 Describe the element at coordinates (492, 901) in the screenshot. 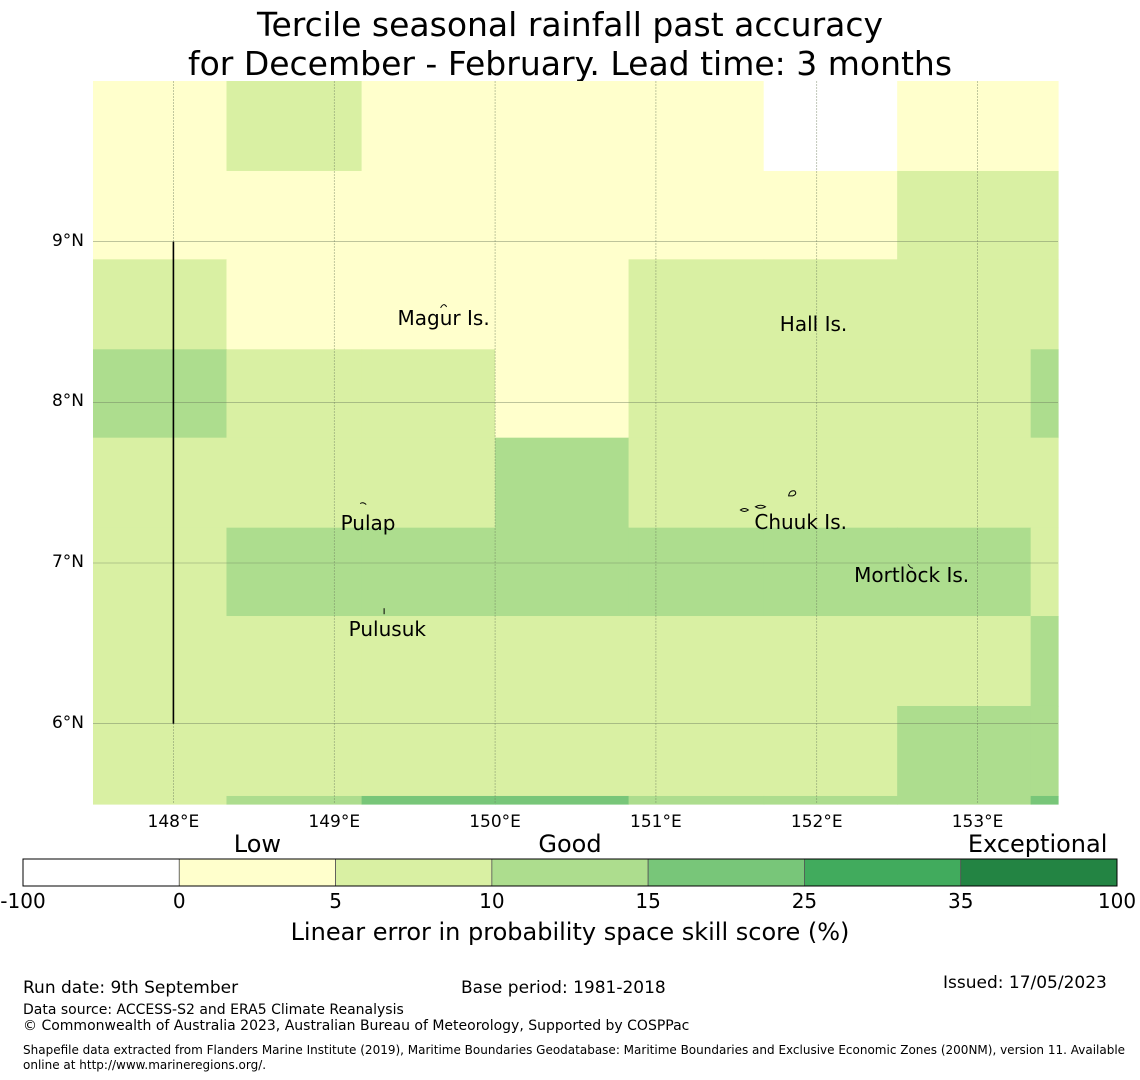

I see `colorbar-boundary-label: 10` at that location.